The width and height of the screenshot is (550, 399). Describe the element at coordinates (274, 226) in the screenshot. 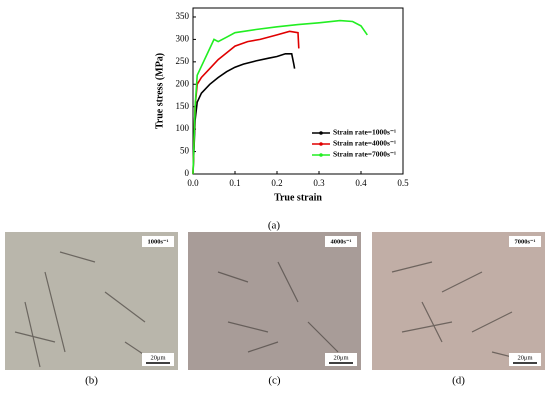

I see `panel-label: (a)` at that location.